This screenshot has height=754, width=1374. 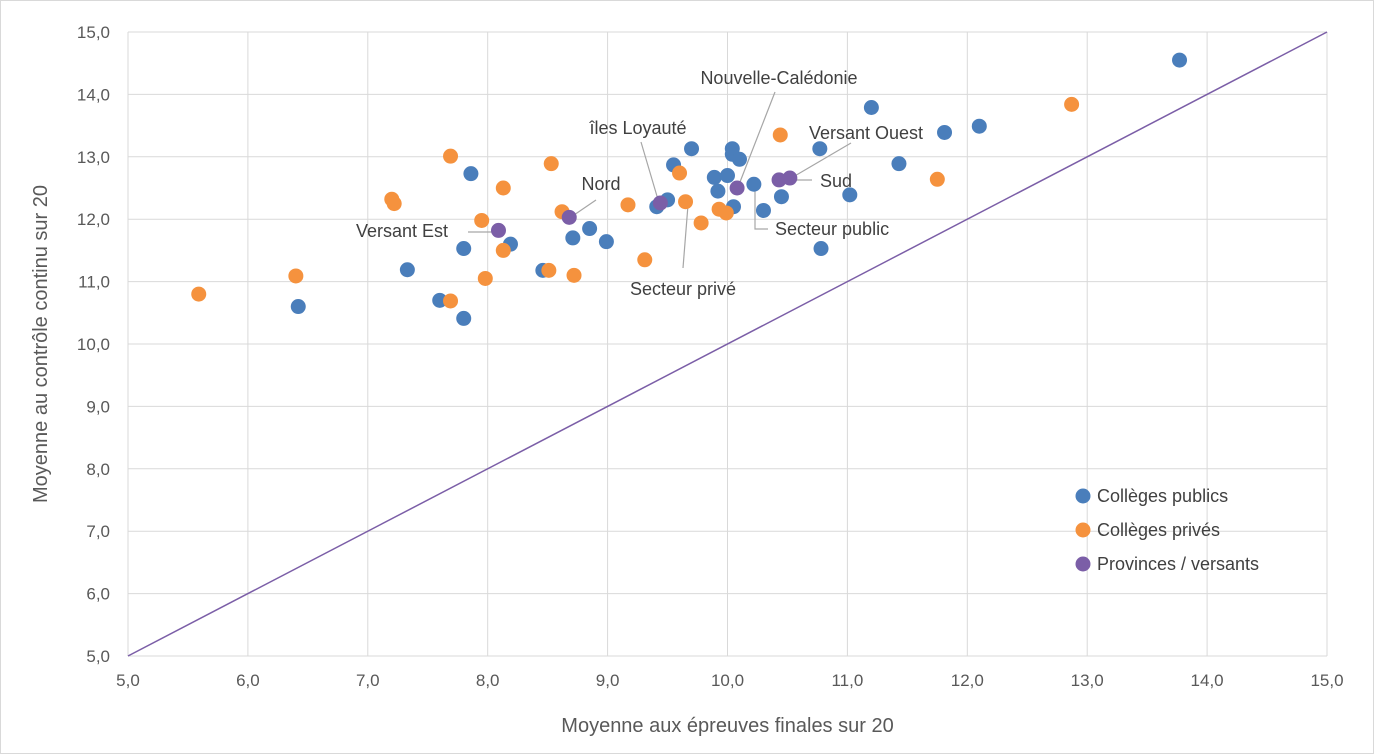 I want to click on y-tick-label: 5,0, so click(x=98, y=656).